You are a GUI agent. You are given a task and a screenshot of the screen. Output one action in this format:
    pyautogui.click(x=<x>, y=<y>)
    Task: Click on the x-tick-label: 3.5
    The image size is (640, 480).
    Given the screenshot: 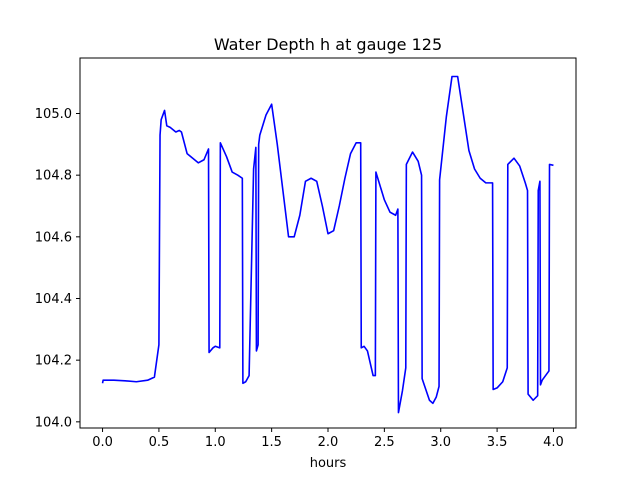 What is the action you would take?
    pyautogui.click(x=497, y=442)
    